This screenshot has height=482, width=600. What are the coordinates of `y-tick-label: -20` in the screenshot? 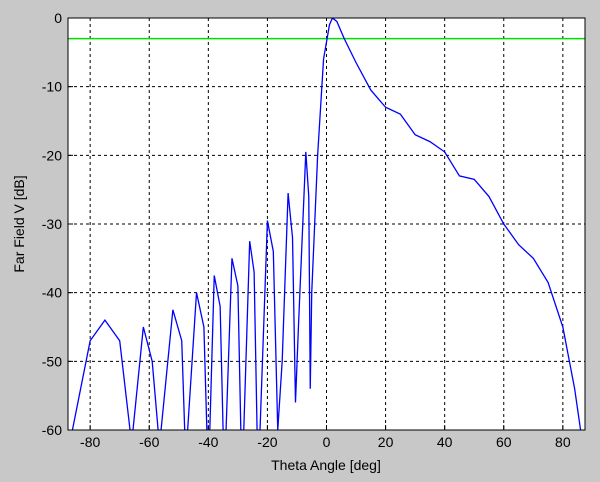 It's located at (52, 155).